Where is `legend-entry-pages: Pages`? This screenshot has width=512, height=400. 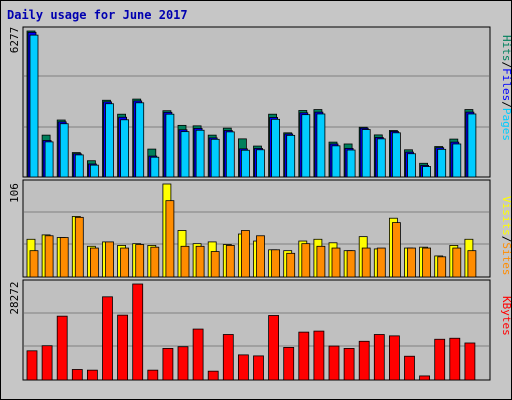
legend-entry-pages: Pages is located at coordinates (506, 124).